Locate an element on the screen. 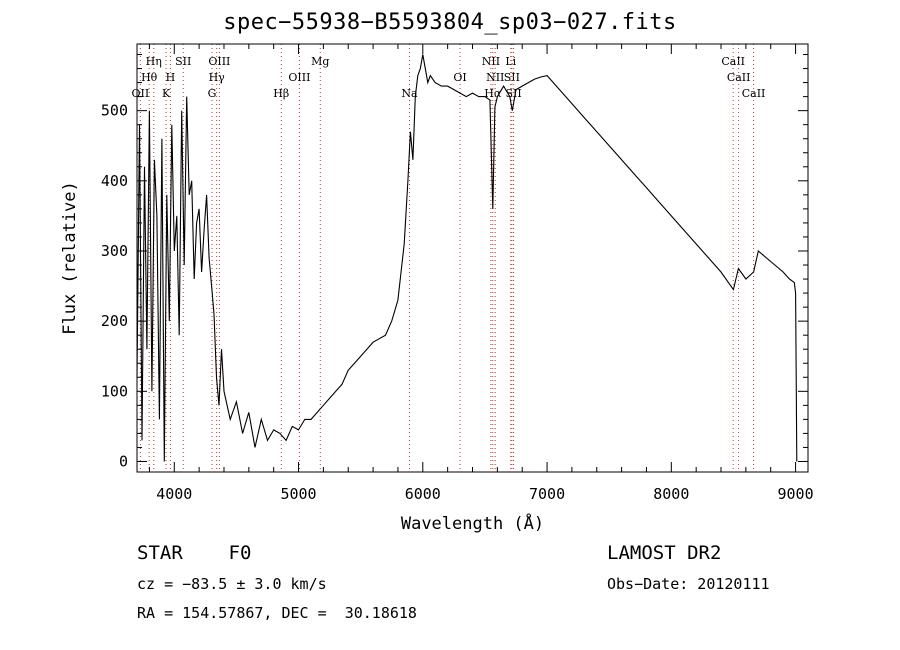 The height and width of the screenshot is (650, 900). y-tick-label: 300 is located at coordinates (114, 251).